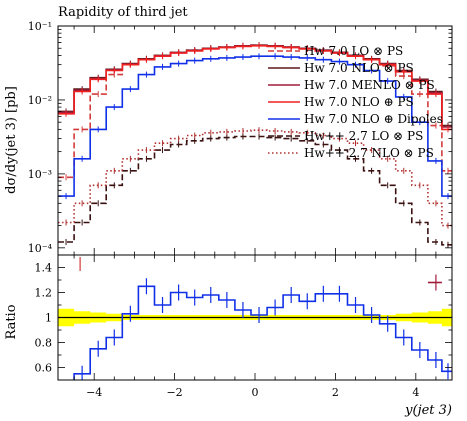 Image resolution: width=467 pixels, height=421 pixels. I want to click on y-tick-label-main: 10⁻⁴, so click(40, 248).